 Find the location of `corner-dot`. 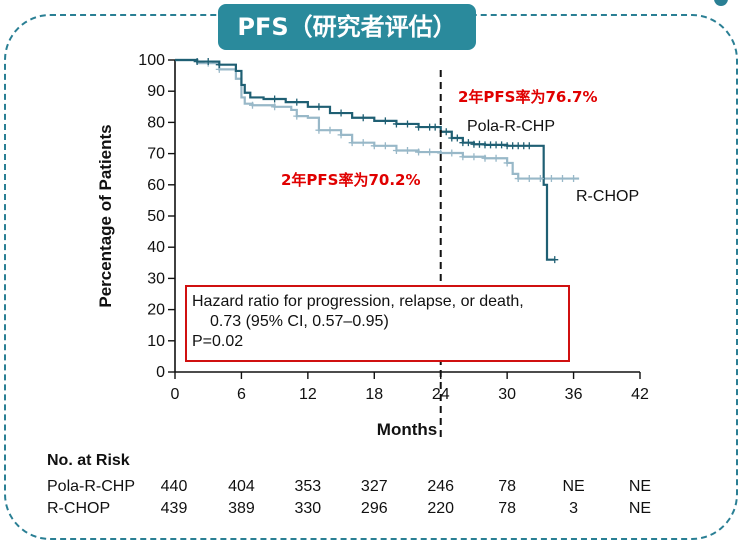

corner-dot is located at coordinates (721, 3).